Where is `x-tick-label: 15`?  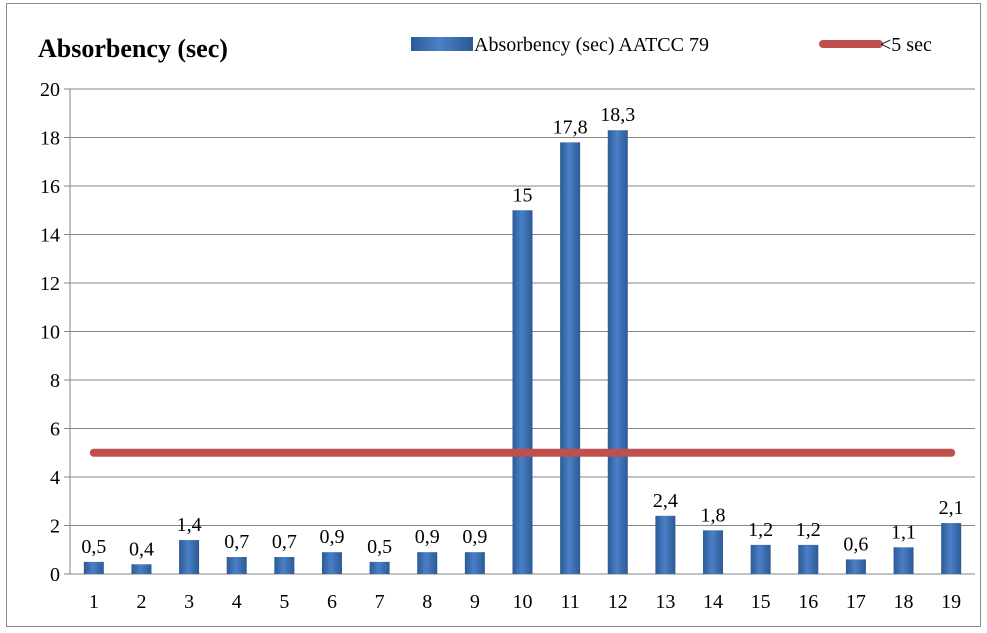
x-tick-label: 15 is located at coordinates (761, 602).